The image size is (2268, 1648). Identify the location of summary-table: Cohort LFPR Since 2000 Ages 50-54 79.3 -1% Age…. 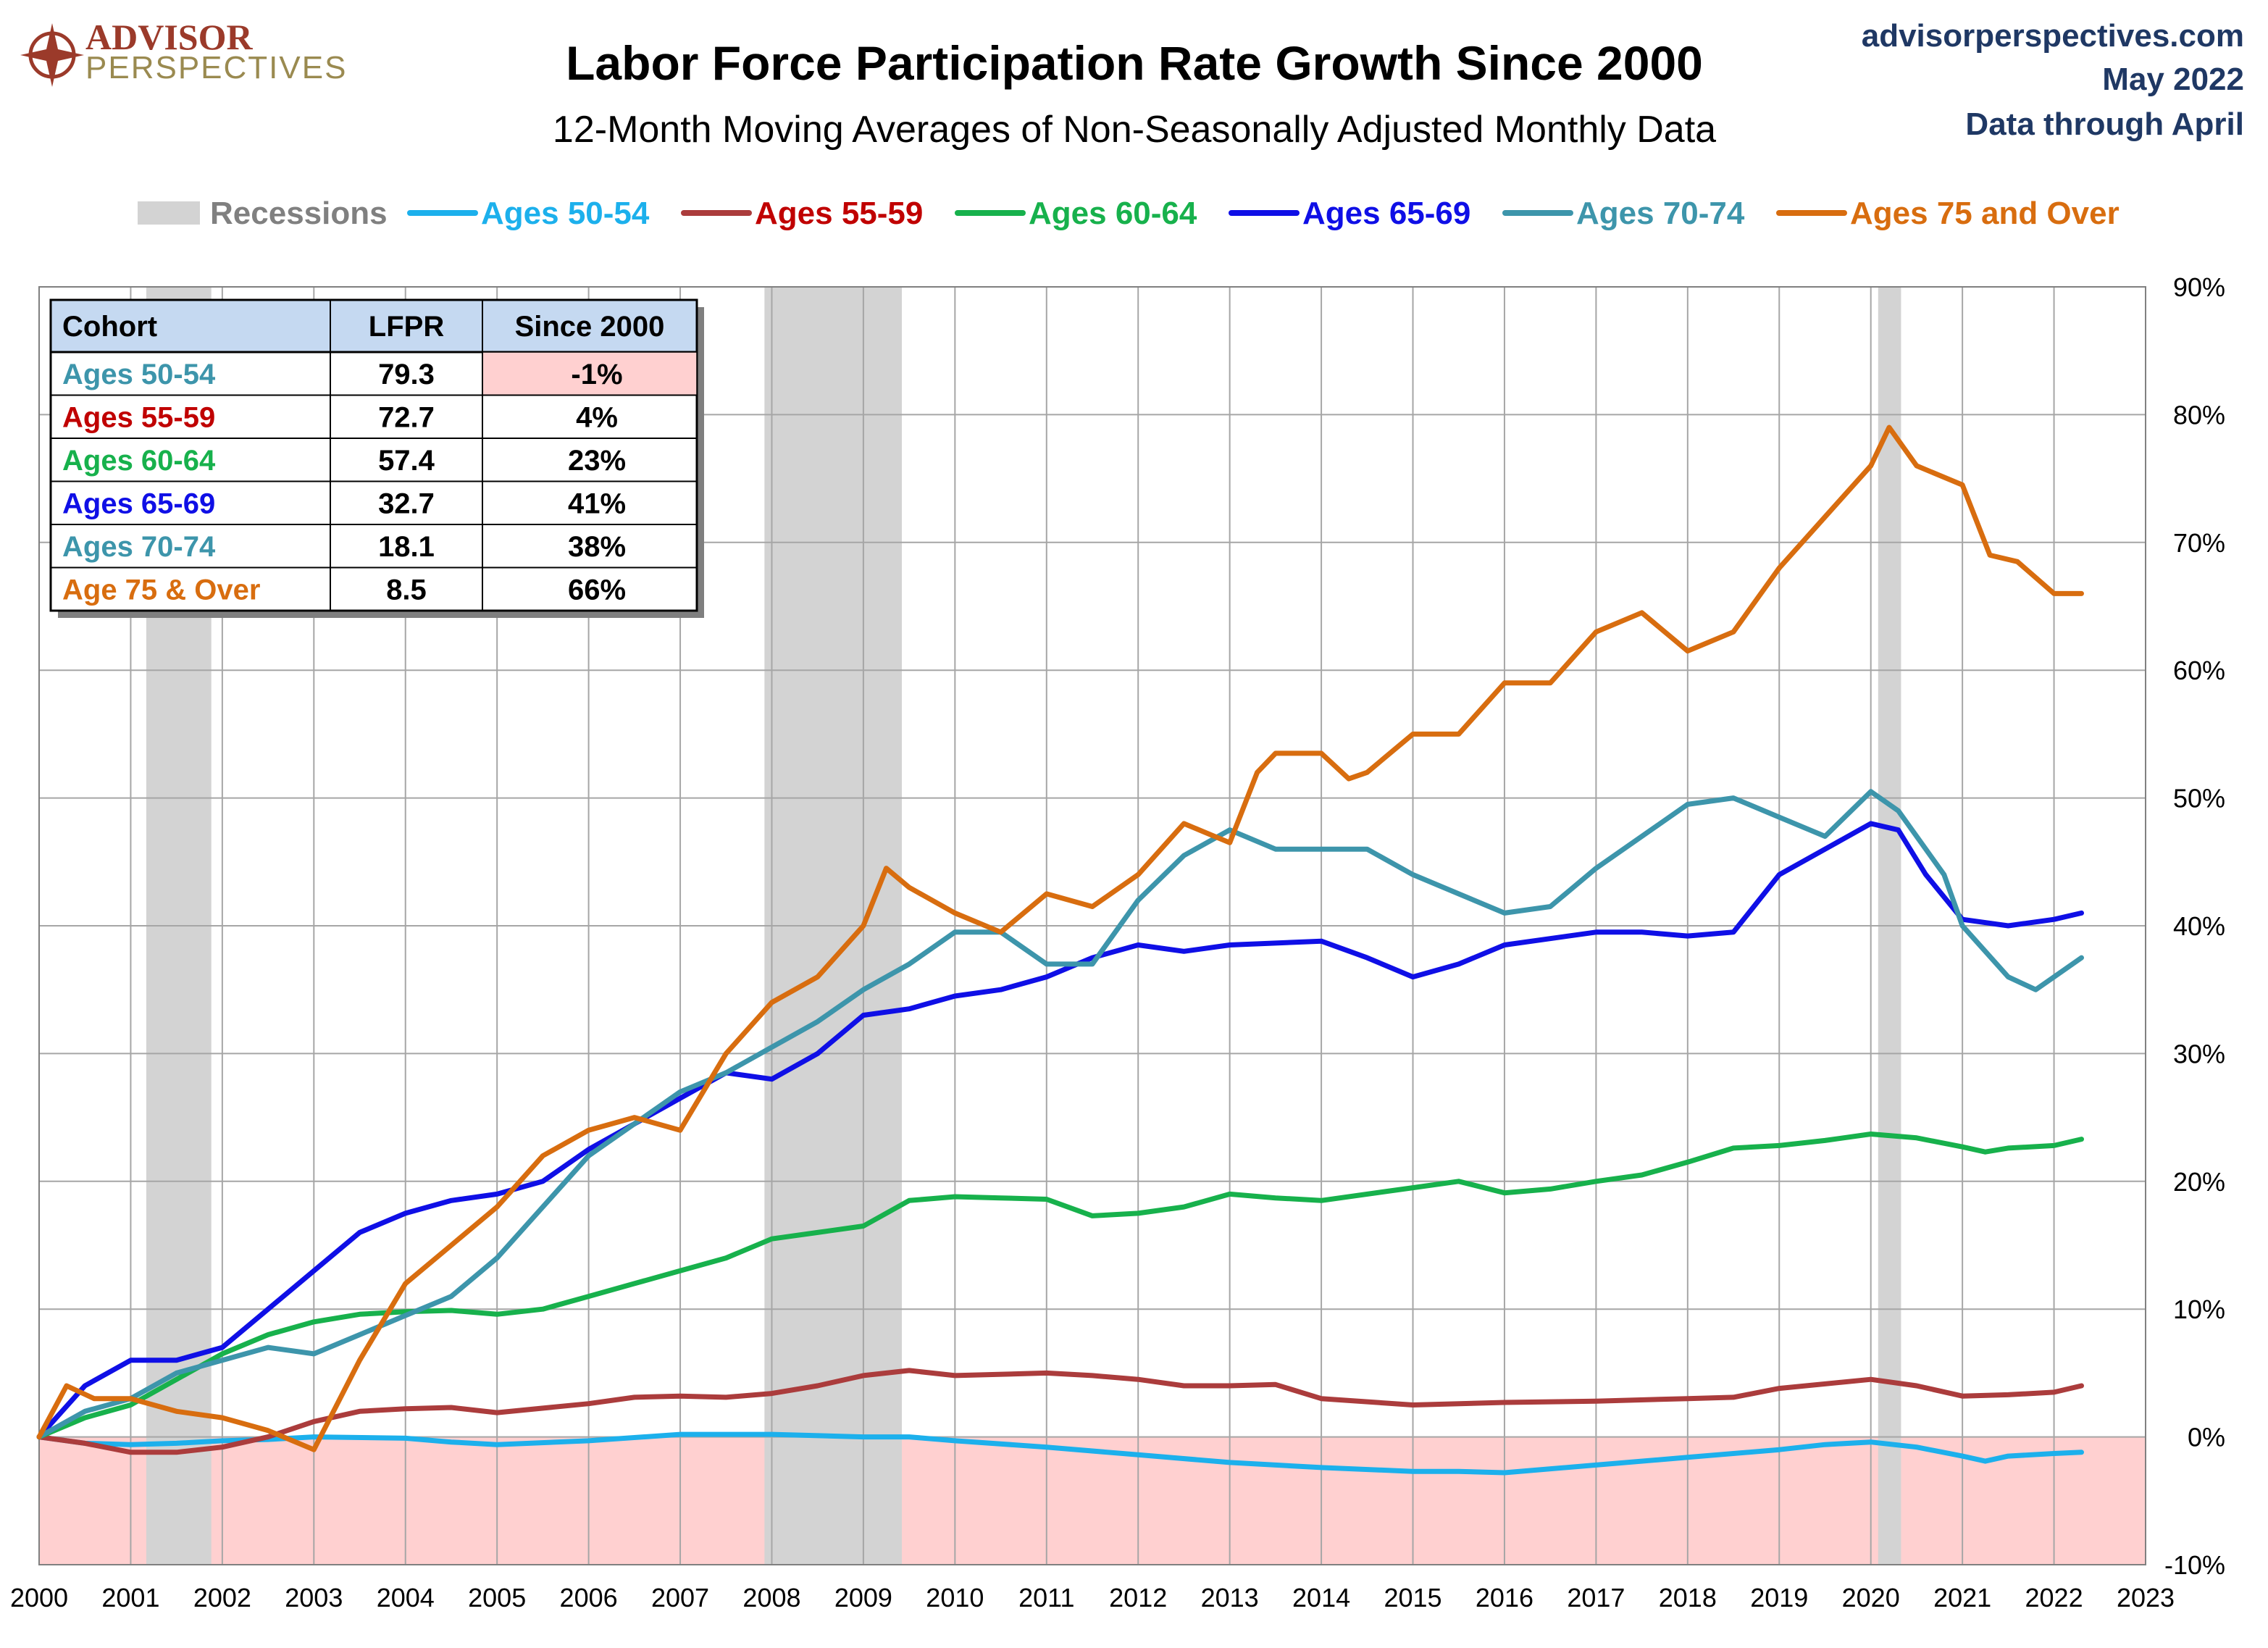
(377, 458).